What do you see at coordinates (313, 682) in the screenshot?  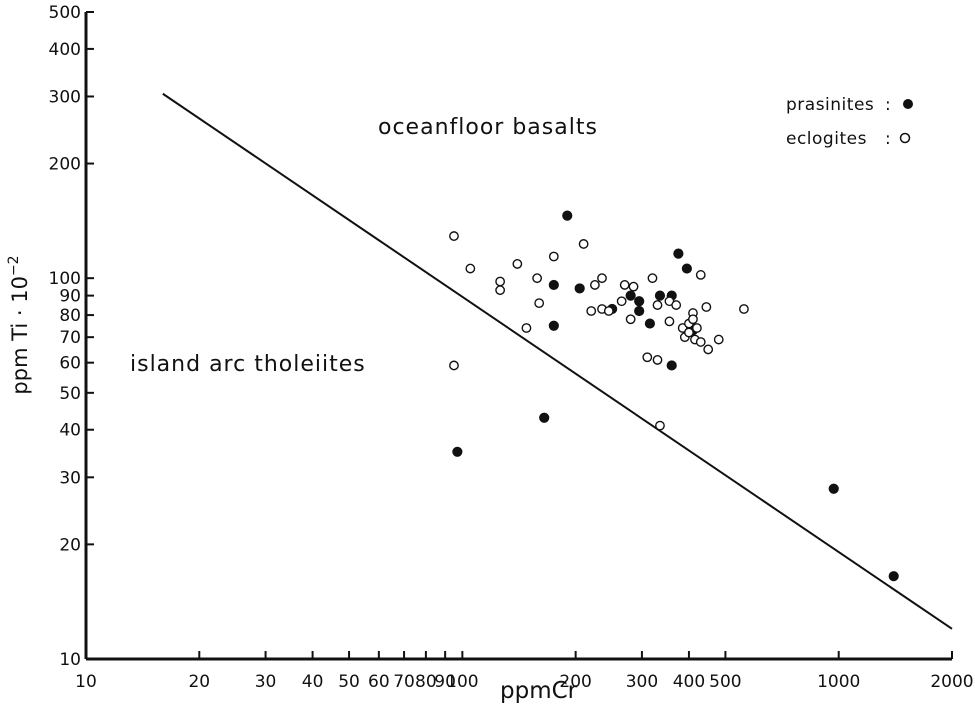 I see `x-tick-label: 40` at bounding box center [313, 682].